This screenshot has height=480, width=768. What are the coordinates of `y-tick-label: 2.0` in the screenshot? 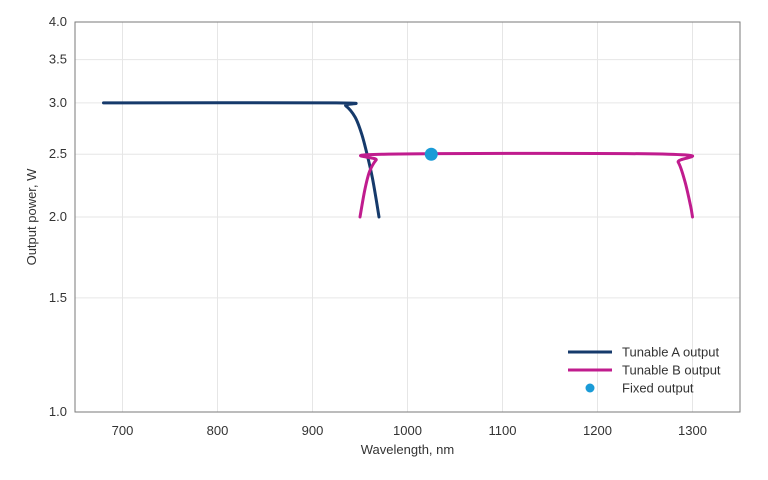 It's located at (58, 216).